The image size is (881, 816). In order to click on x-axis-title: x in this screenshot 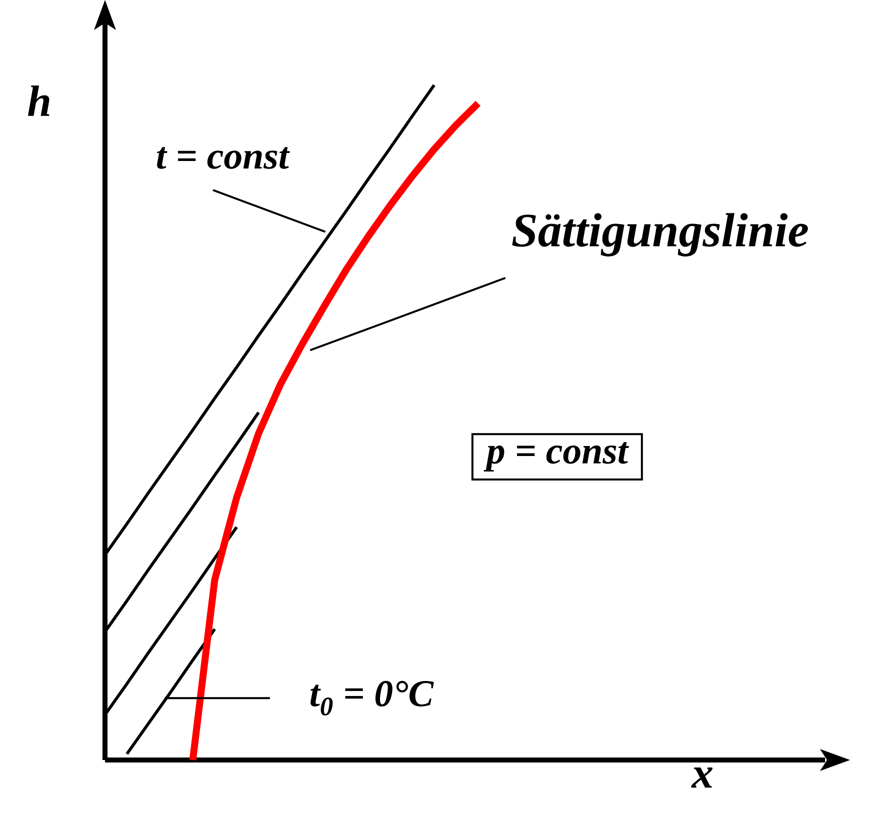, I will do `click(701, 778)`.